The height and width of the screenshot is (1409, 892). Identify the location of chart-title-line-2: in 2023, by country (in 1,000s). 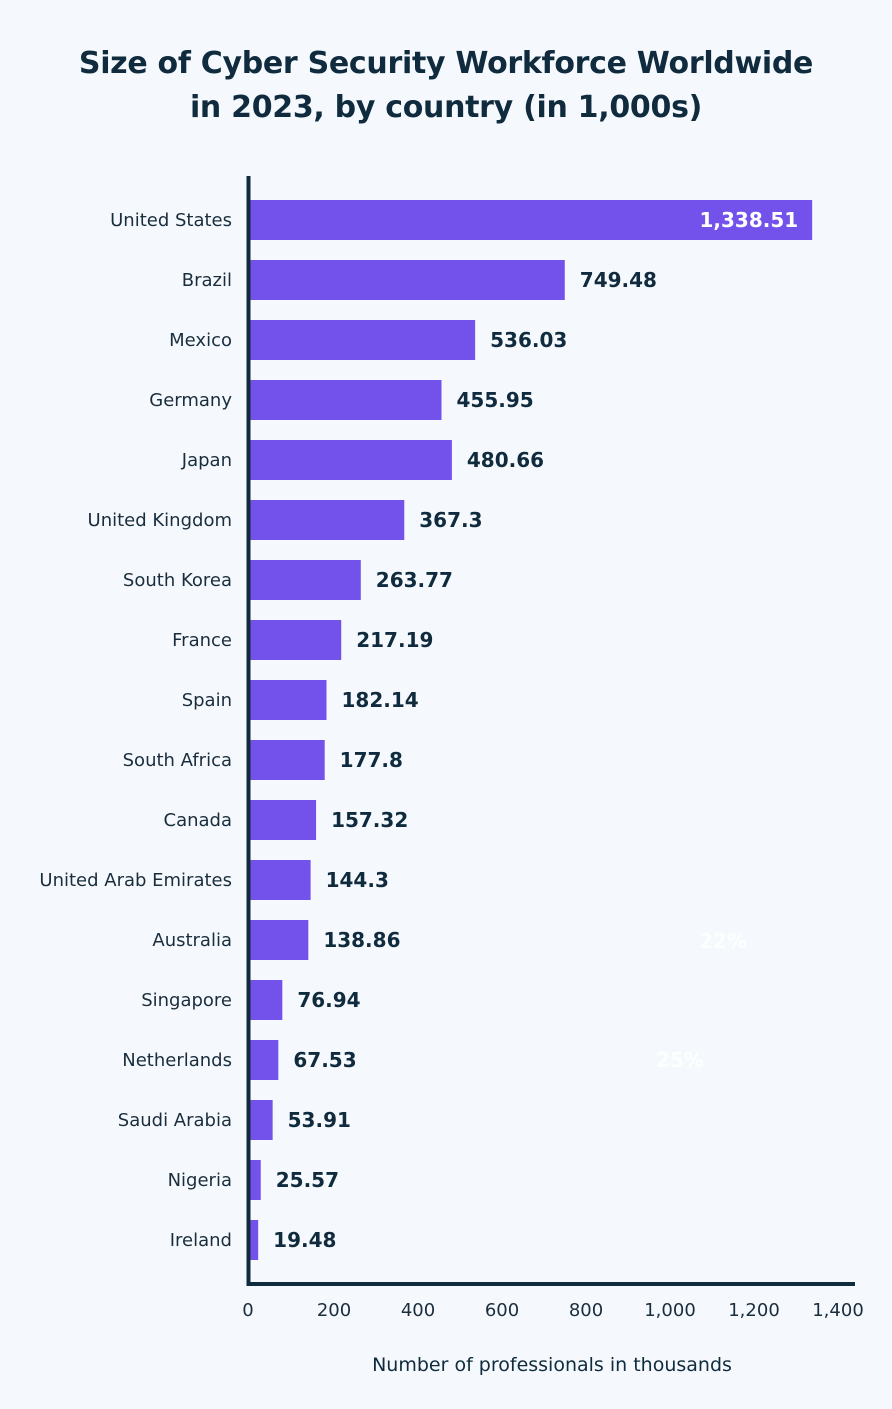
(446, 107).